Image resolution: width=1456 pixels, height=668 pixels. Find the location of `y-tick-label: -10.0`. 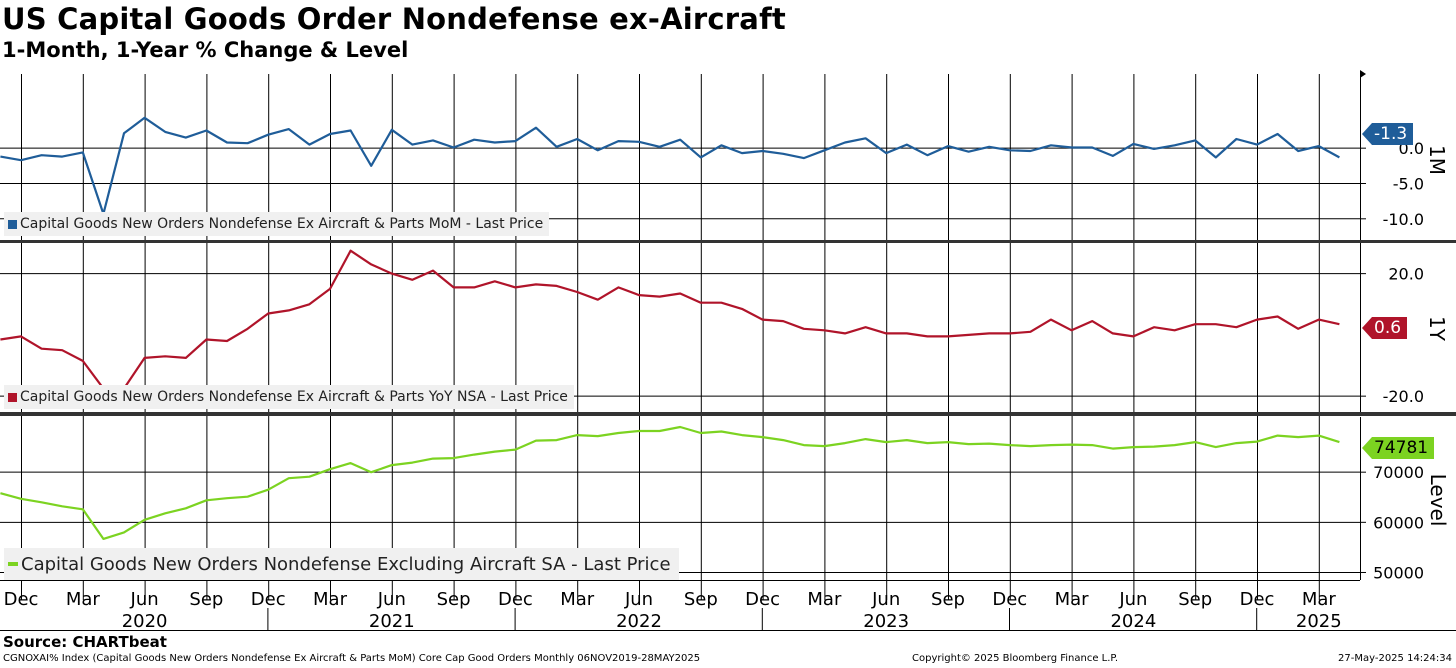

y-tick-label: -10.0 is located at coordinates (1403, 219).